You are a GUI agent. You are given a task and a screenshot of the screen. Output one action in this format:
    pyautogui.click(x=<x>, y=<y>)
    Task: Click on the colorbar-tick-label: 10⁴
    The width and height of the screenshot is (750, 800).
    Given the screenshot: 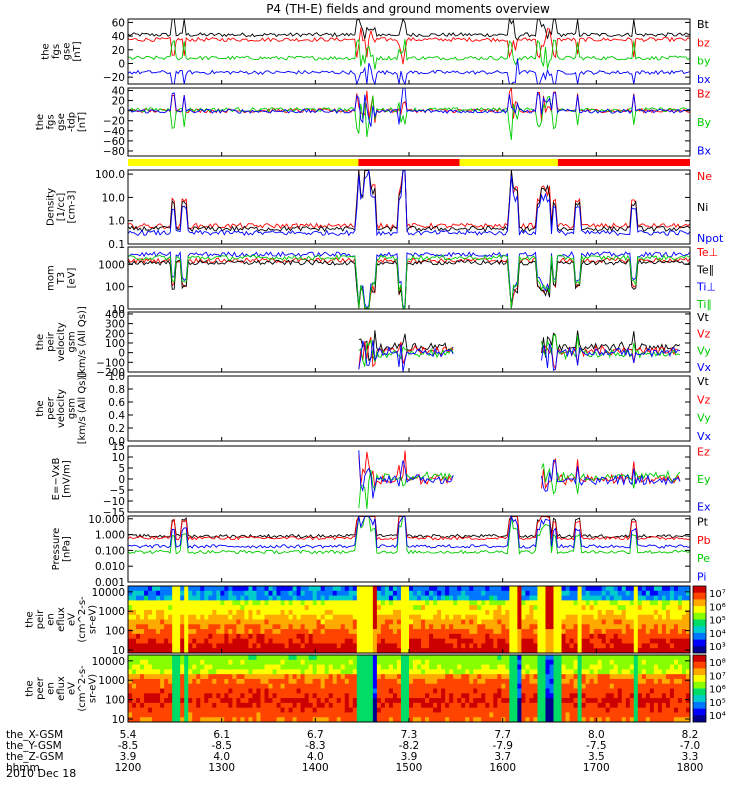 What is the action you would take?
    pyautogui.click(x=717, y=716)
    